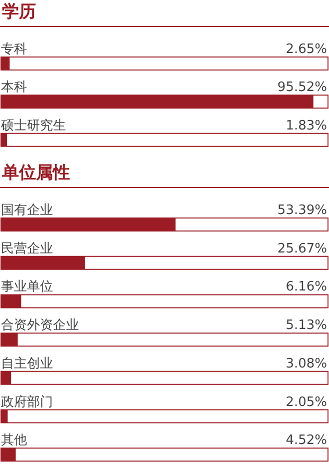  Describe the element at coordinates (27, 286) in the screenshot. I see `category-label: 事业单位` at that location.